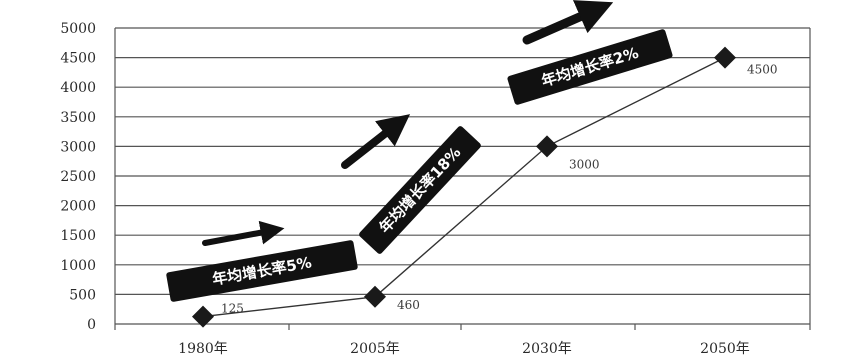 This screenshot has height=364, width=857. I want to click on y-axis: 0 500 1000 1500 2000 2500 3000 3500 4000 4500 5000, so click(78, 177).